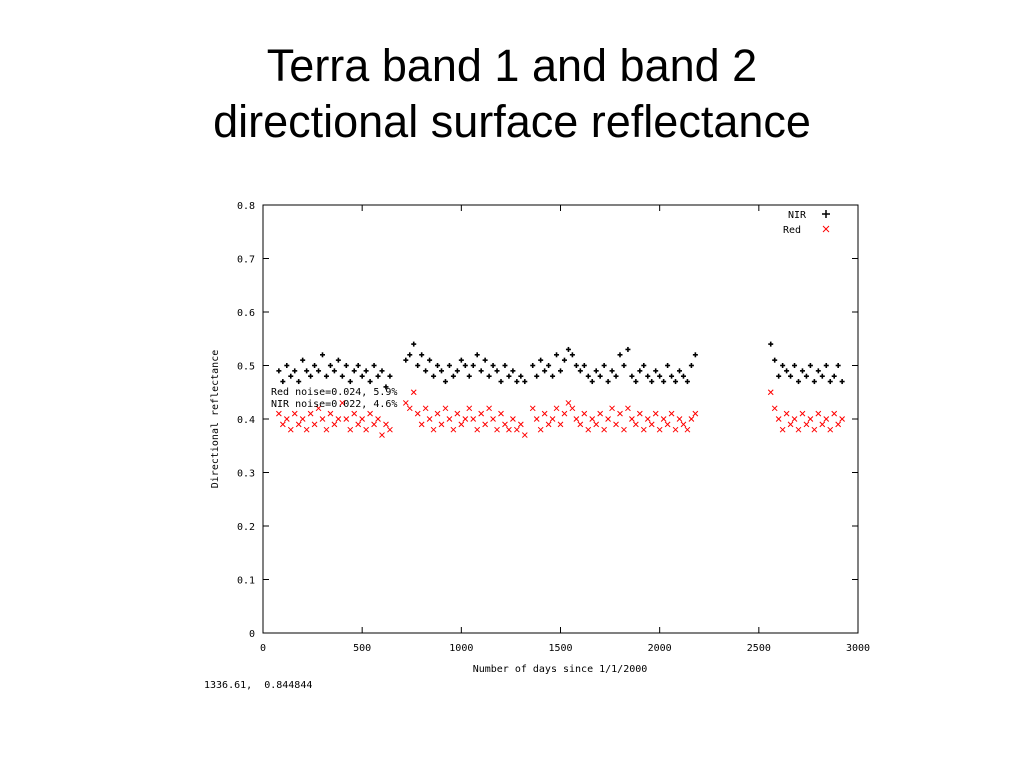 The image size is (1024, 768). Describe the element at coordinates (547, 474) in the screenshot. I see `y-tick: 0.3` at that location.